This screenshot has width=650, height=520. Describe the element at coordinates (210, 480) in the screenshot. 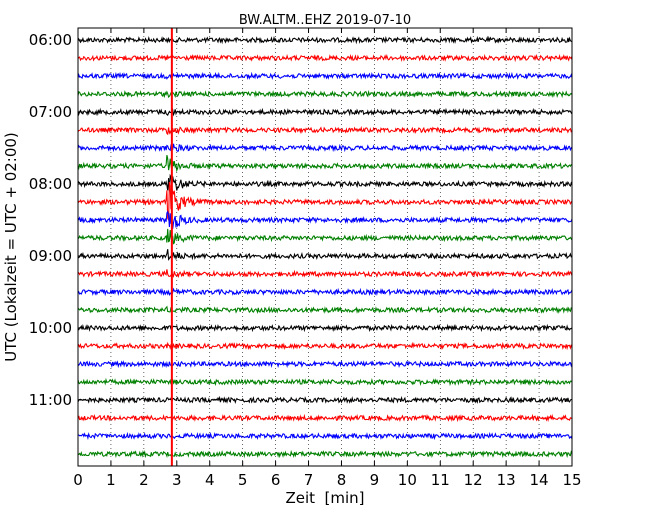

I see `x-tick-label: 4` at that location.